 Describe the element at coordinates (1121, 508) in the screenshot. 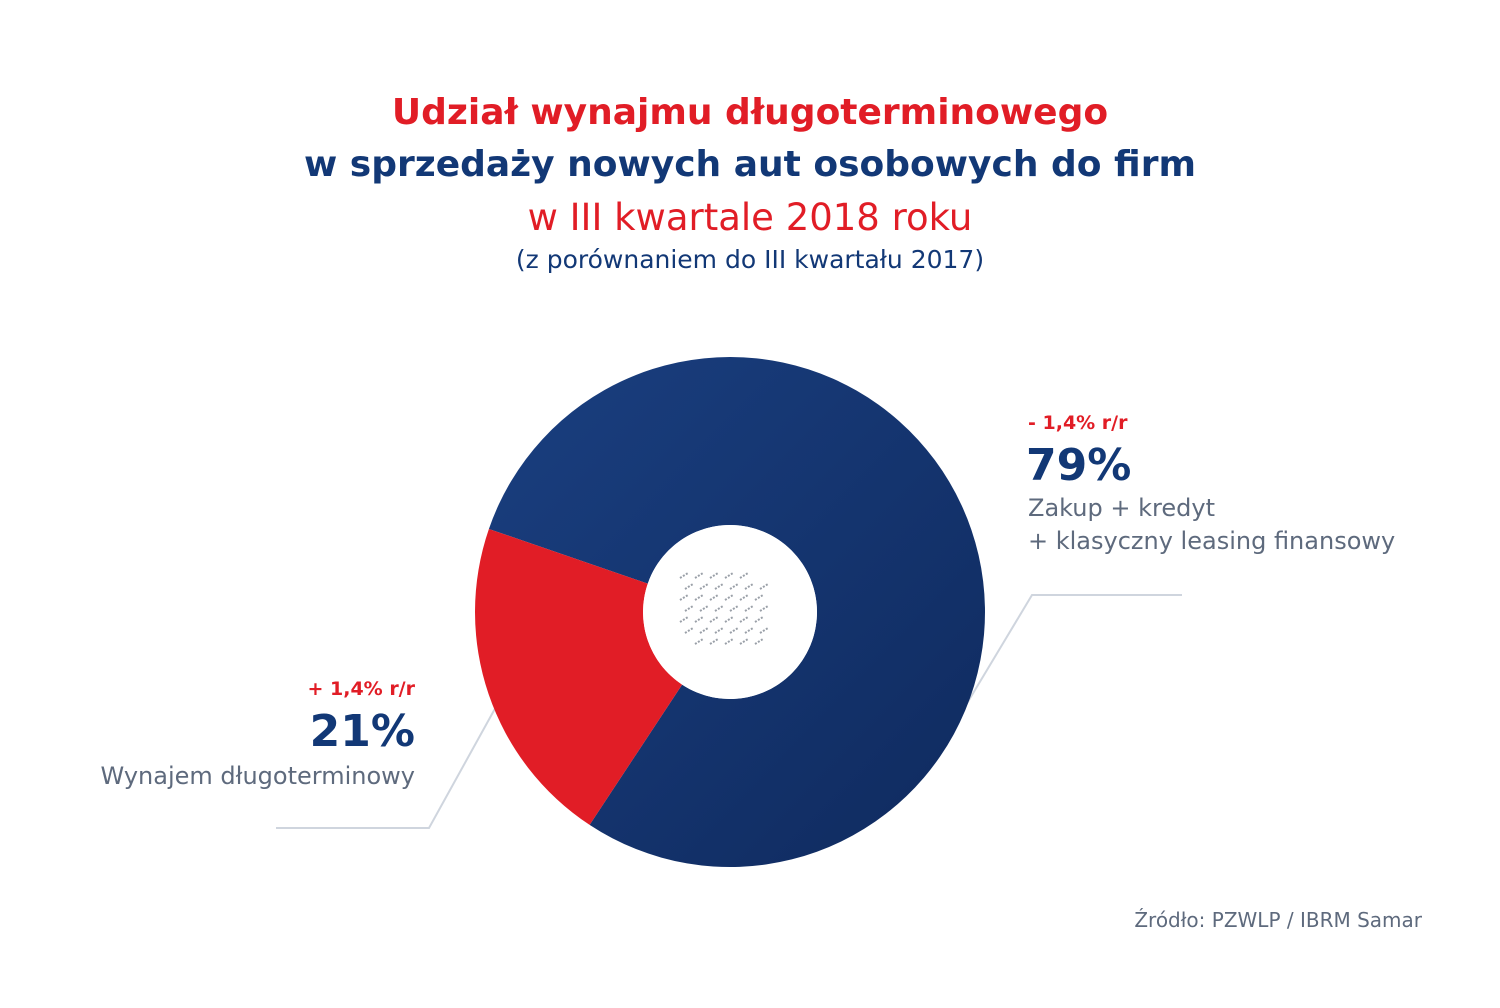

I see `purchase-desc-1: Zakup + kredyt` at that location.